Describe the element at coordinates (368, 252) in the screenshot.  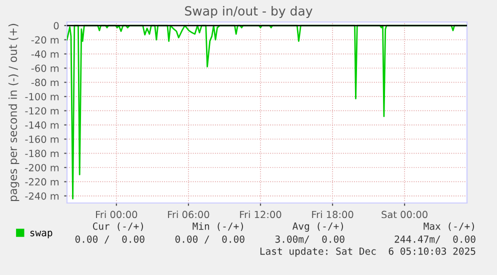
I see `text: Last update: Sat Dec 6 05:10:03 2025` at that location.